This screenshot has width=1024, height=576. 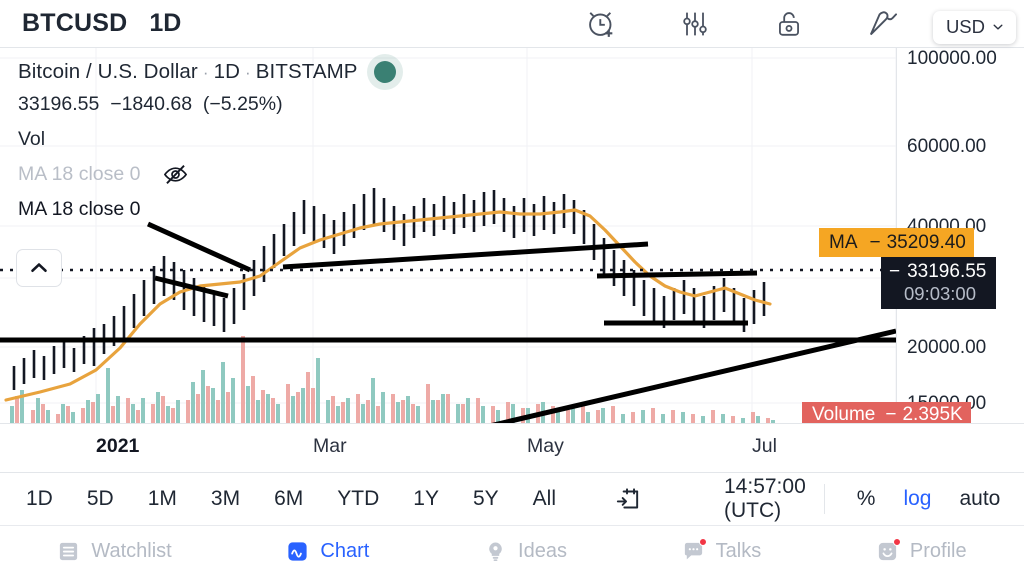 I want to click on falling-wedge-upper, so click(x=199, y=247).